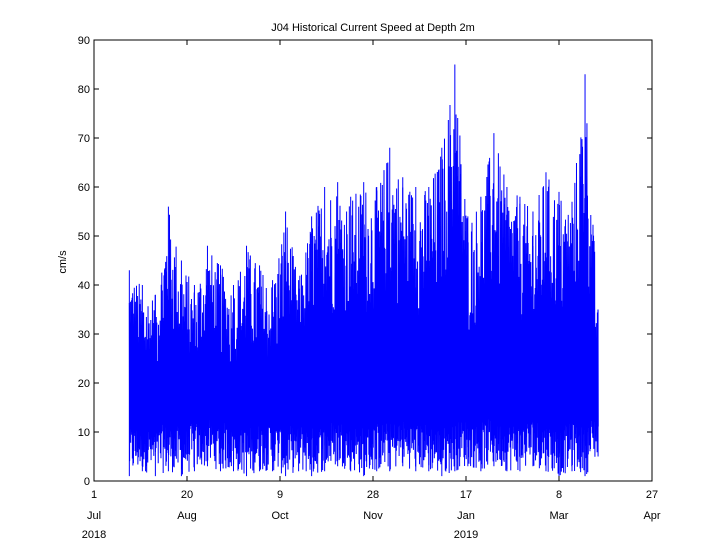 The image size is (720, 540). What do you see at coordinates (84, 237) in the screenshot?
I see `y-tick-label: 50` at bounding box center [84, 237].